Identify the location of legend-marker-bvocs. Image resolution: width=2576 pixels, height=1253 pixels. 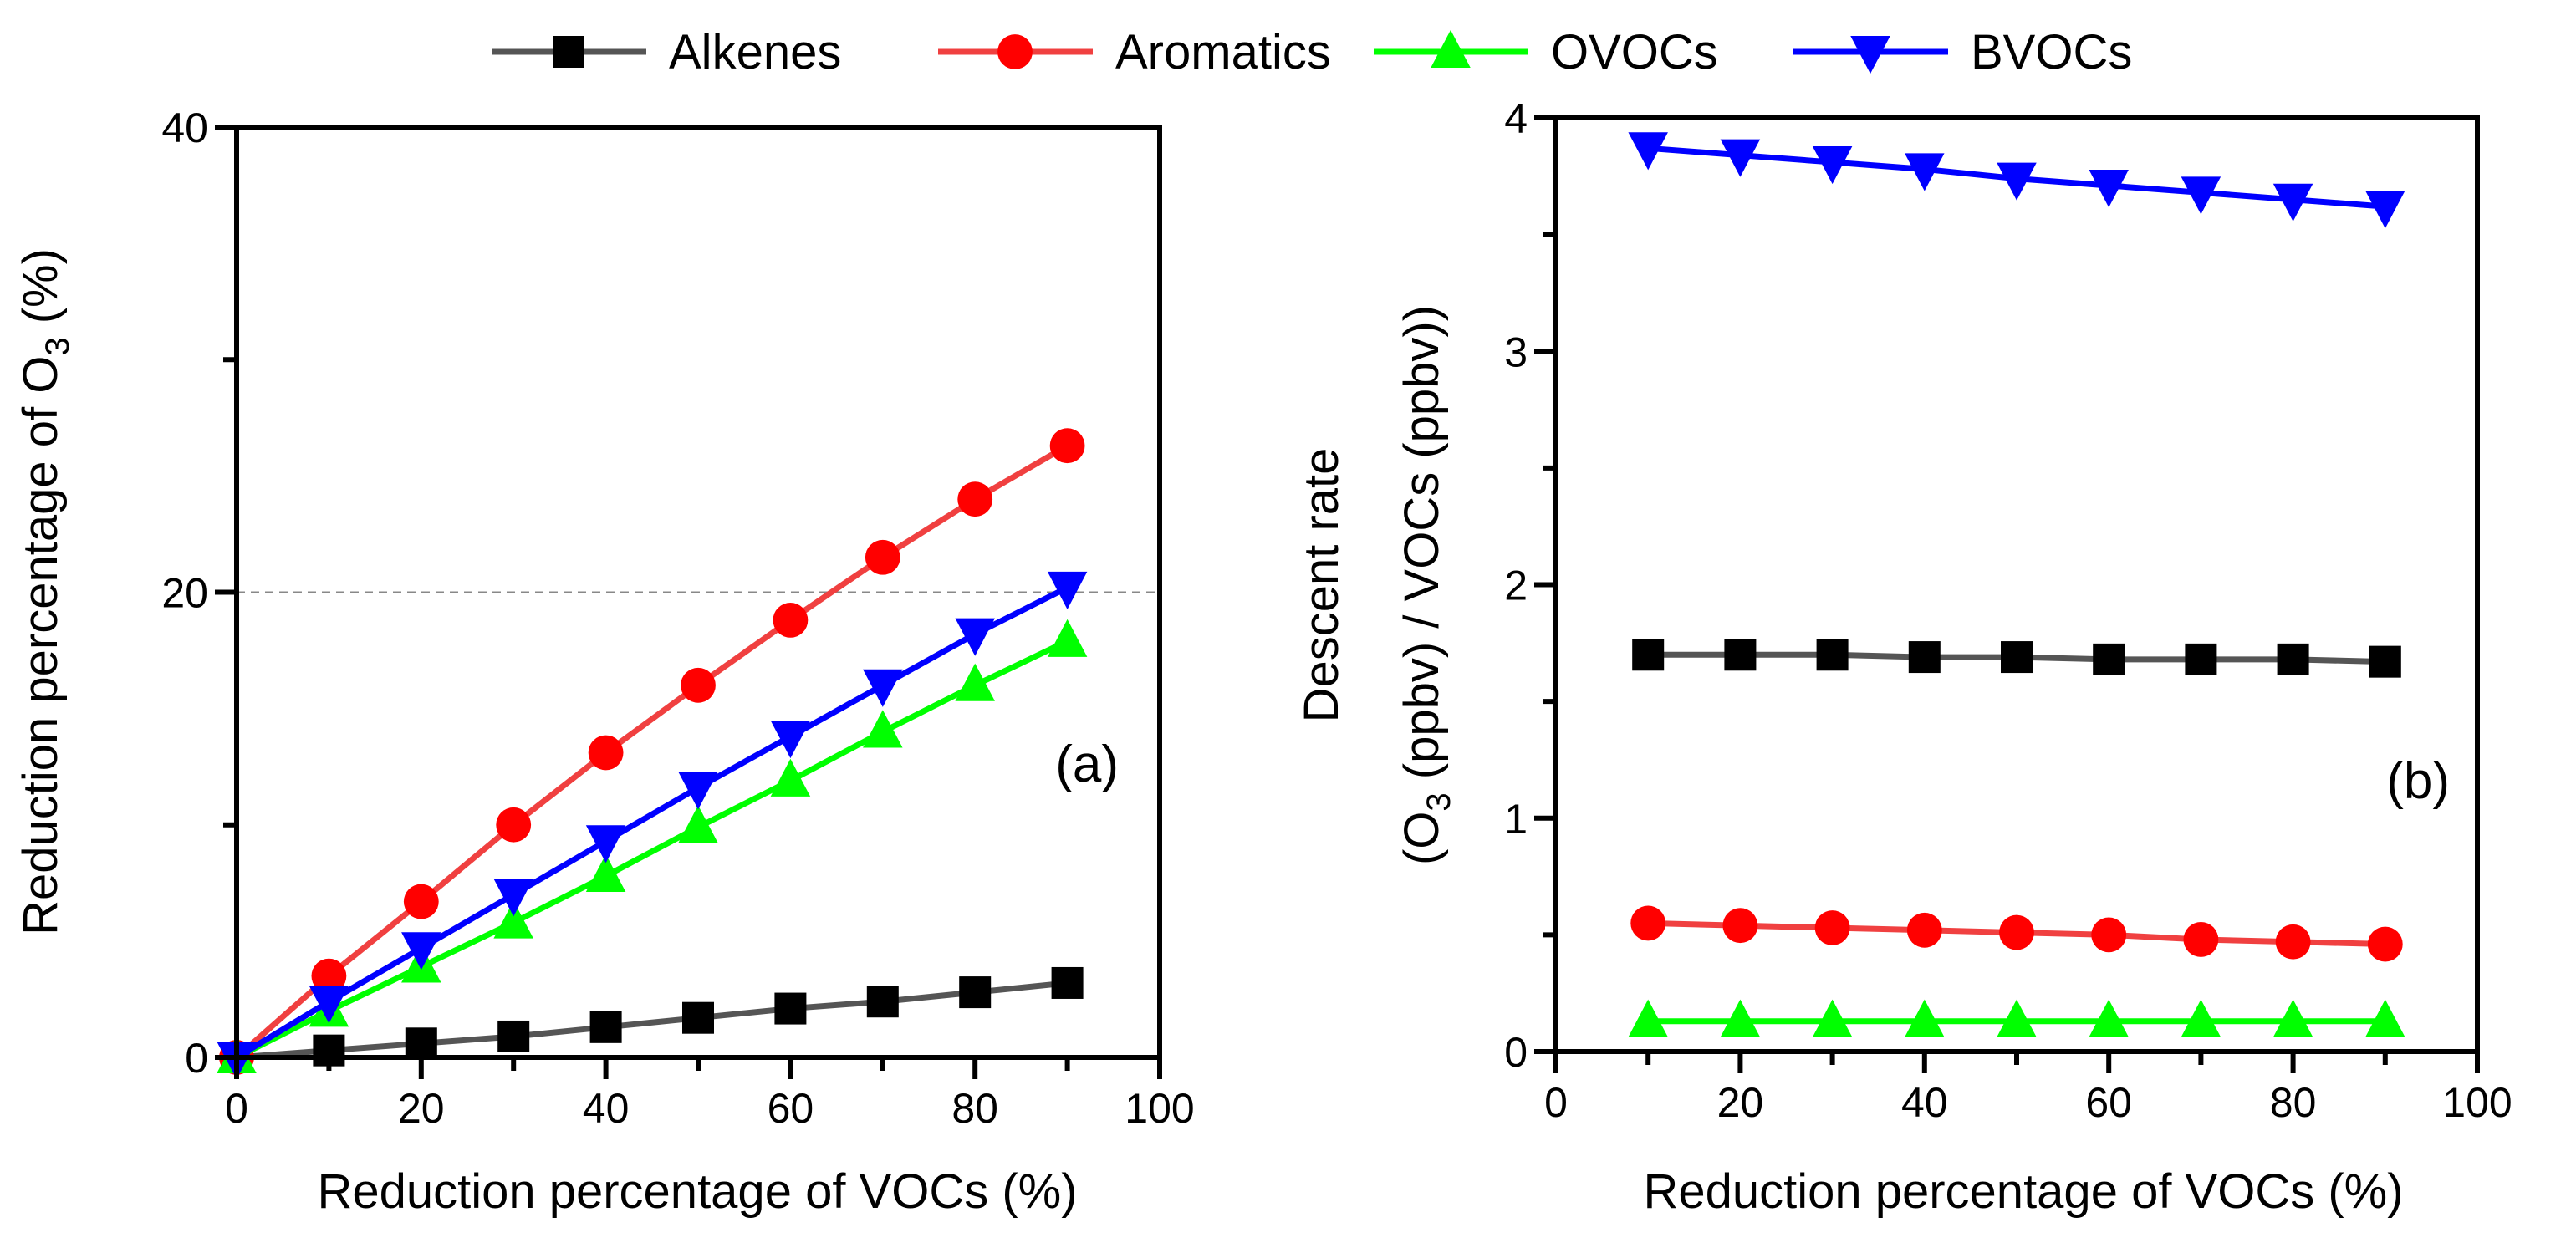
(1870, 55).